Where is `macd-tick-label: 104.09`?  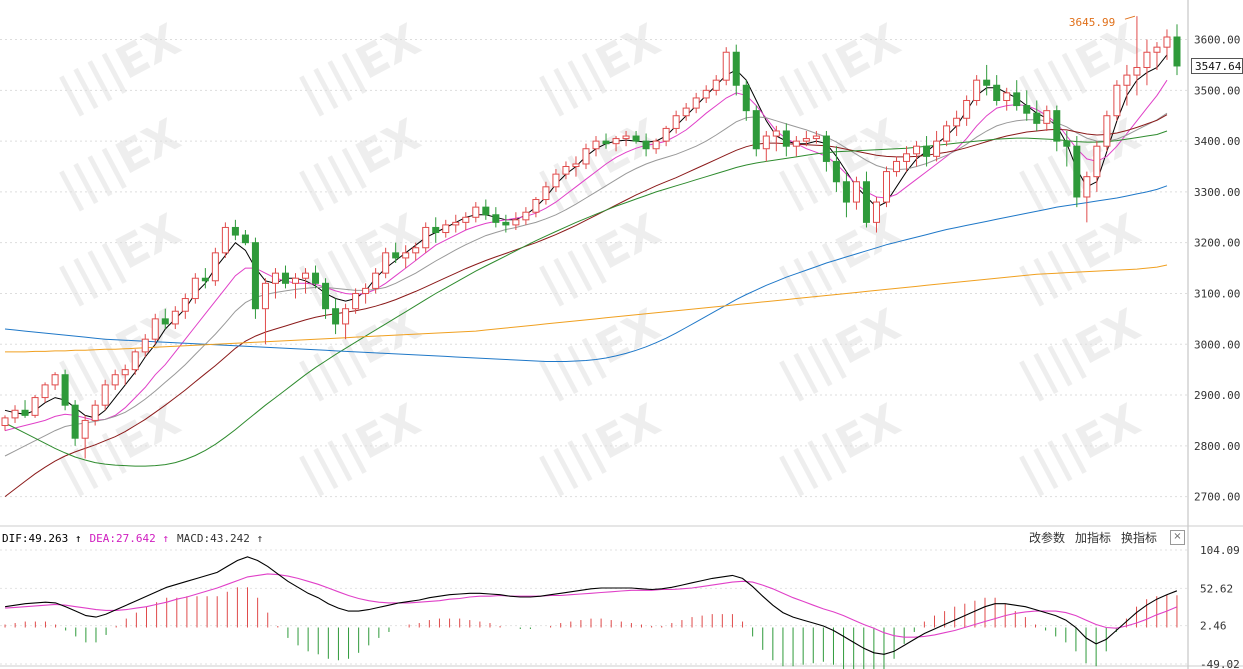
macd-tick-label: 104.09 is located at coordinates (1220, 550).